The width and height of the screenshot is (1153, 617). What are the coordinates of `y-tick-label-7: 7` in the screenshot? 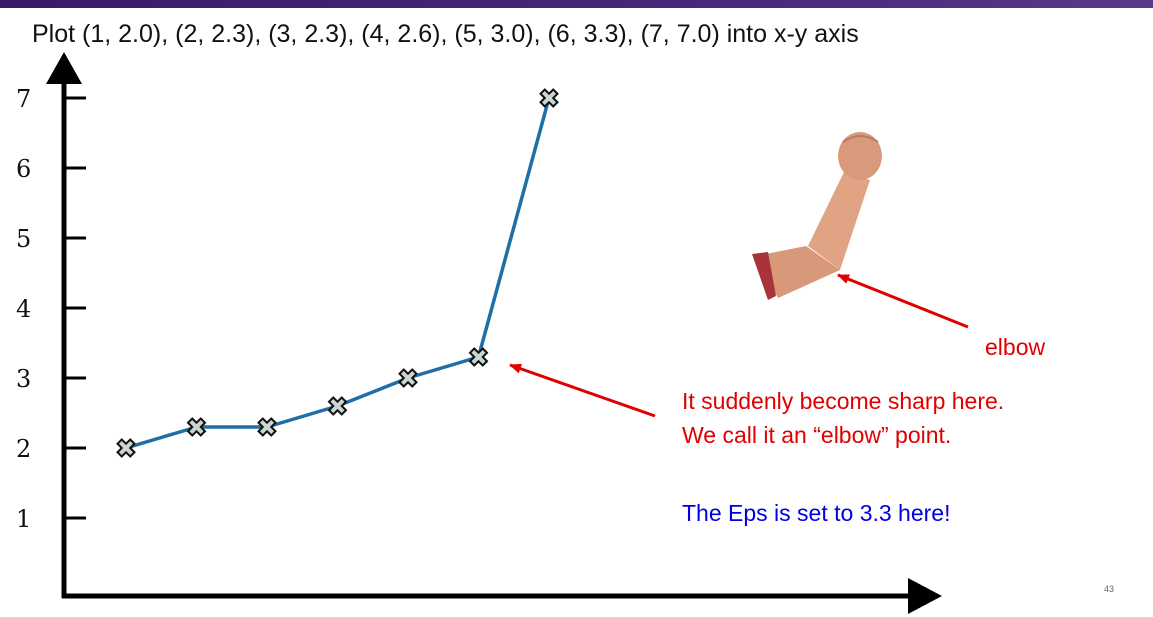 It's located at (23, 99).